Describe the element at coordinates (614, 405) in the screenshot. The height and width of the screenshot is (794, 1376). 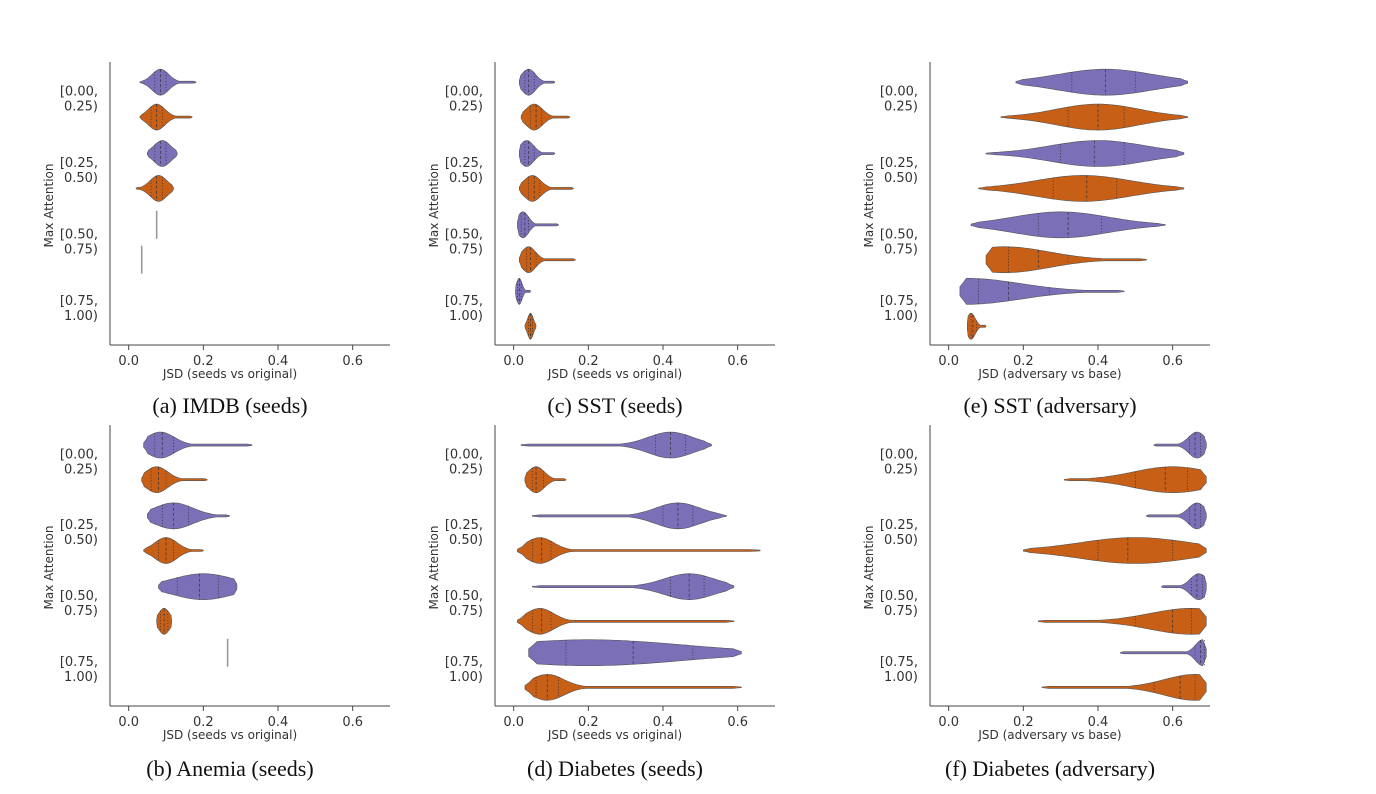
I see `panel-caption: (c) SST (seeds)` at that location.